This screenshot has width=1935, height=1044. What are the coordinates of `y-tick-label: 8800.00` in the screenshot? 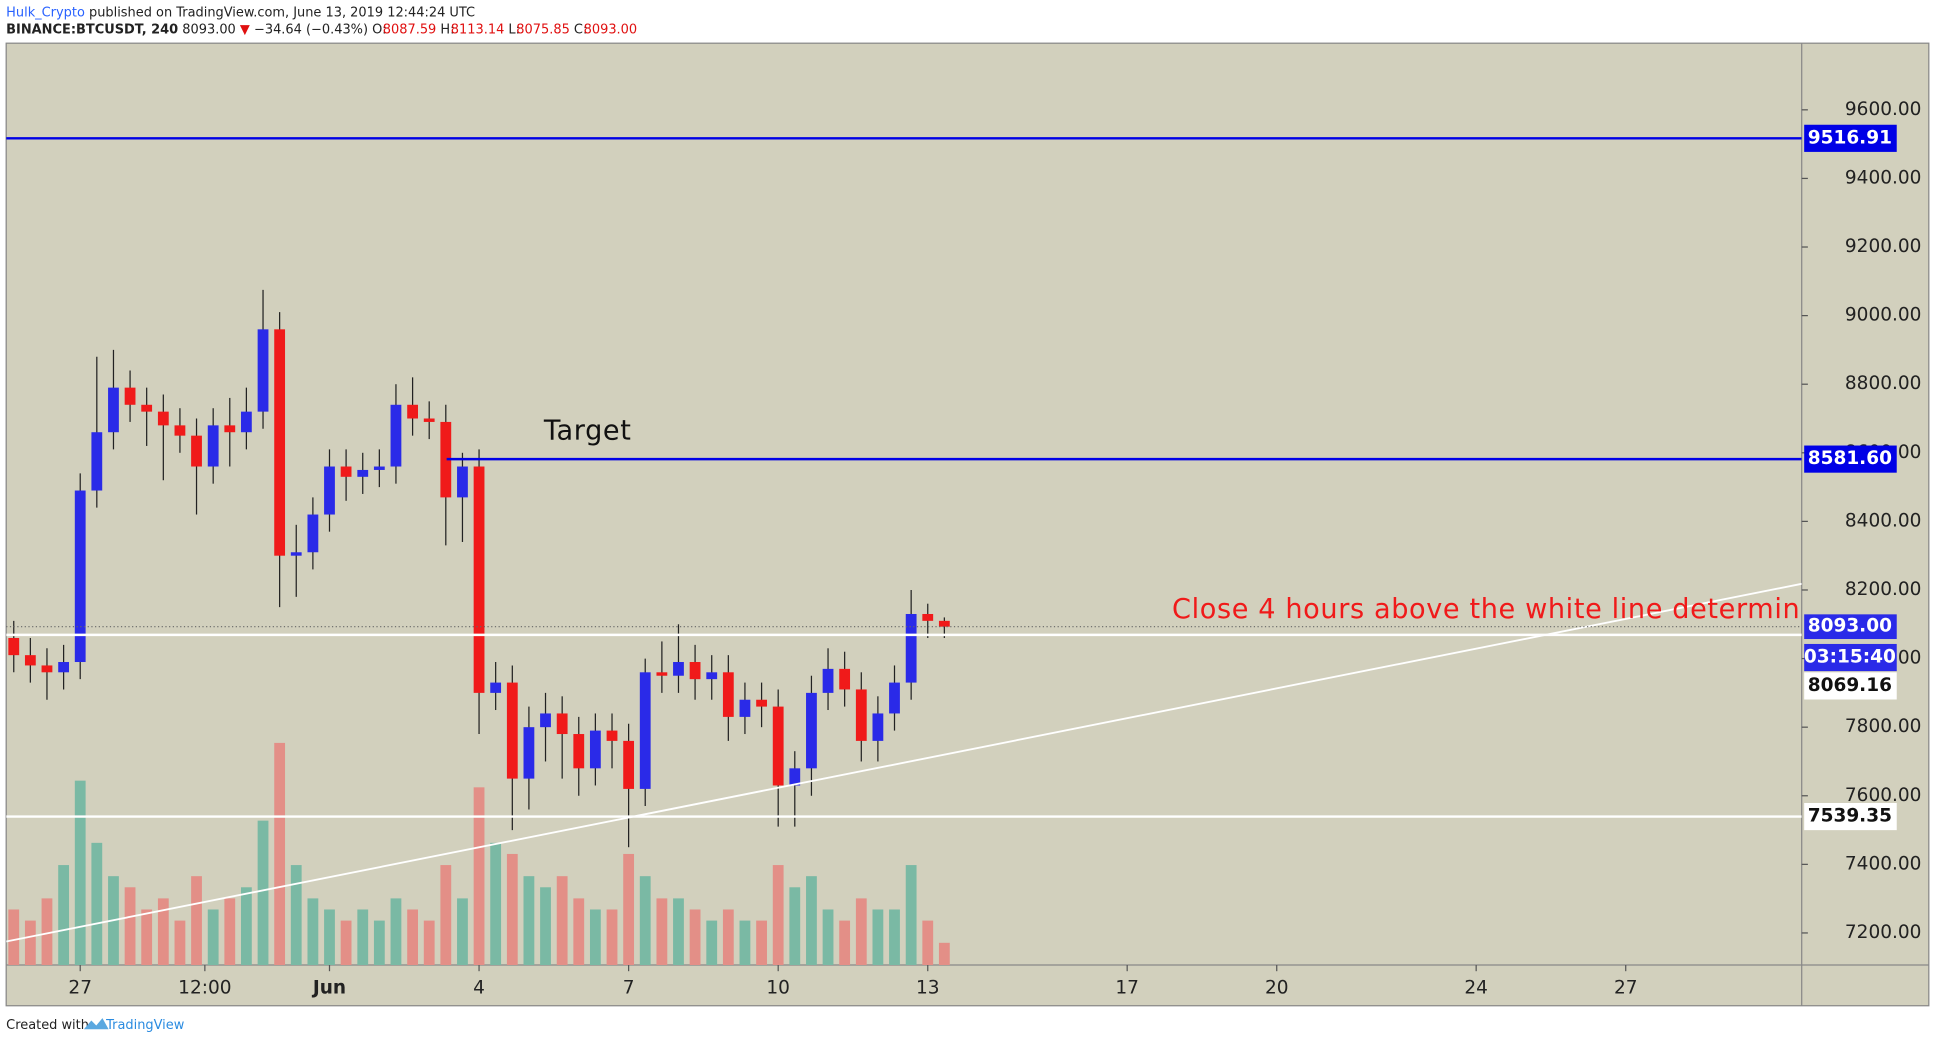 It's located at (1883, 383).